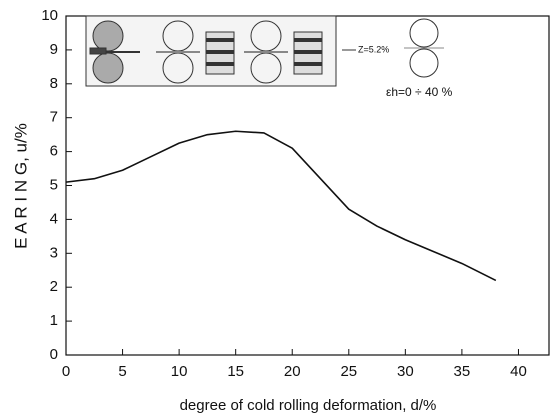  What do you see at coordinates (292, 371) in the screenshot?
I see `x-tick-label: 20` at bounding box center [292, 371].